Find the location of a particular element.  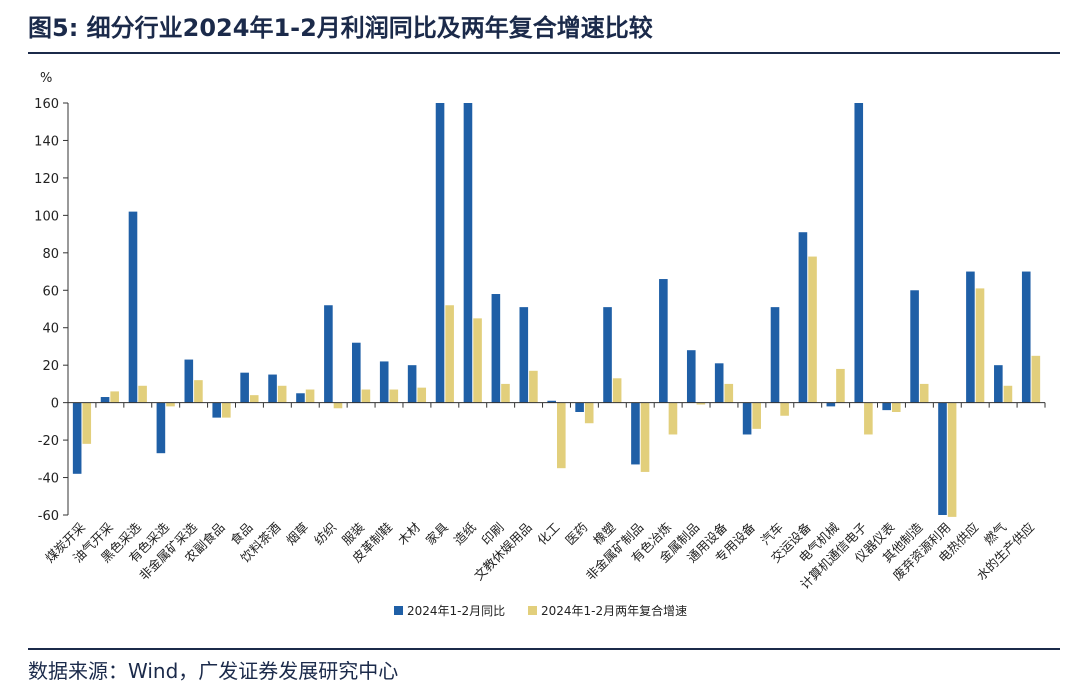

y-tick-label: 140 is located at coordinates (46, 141).